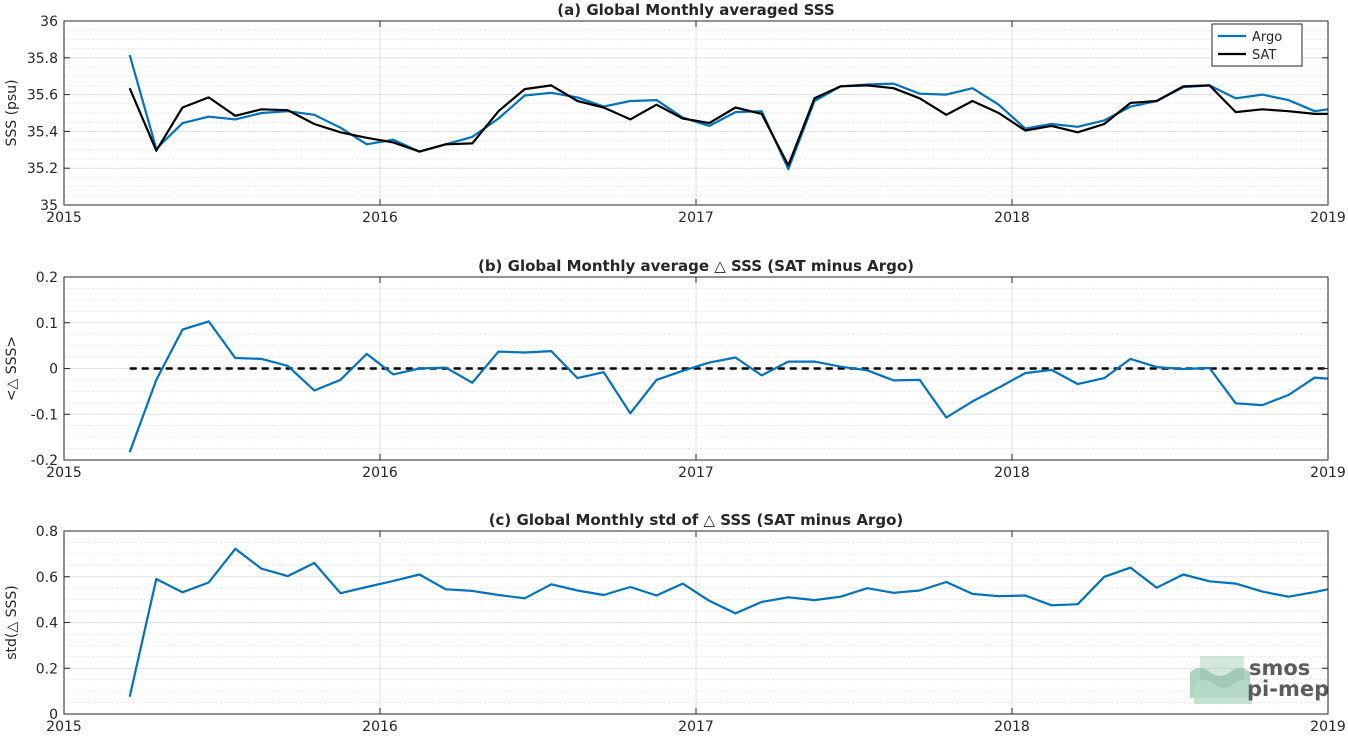 This screenshot has width=1348, height=736. What do you see at coordinates (47, 324) in the screenshot?
I see `y-tick-label: 0.1` at bounding box center [47, 324].